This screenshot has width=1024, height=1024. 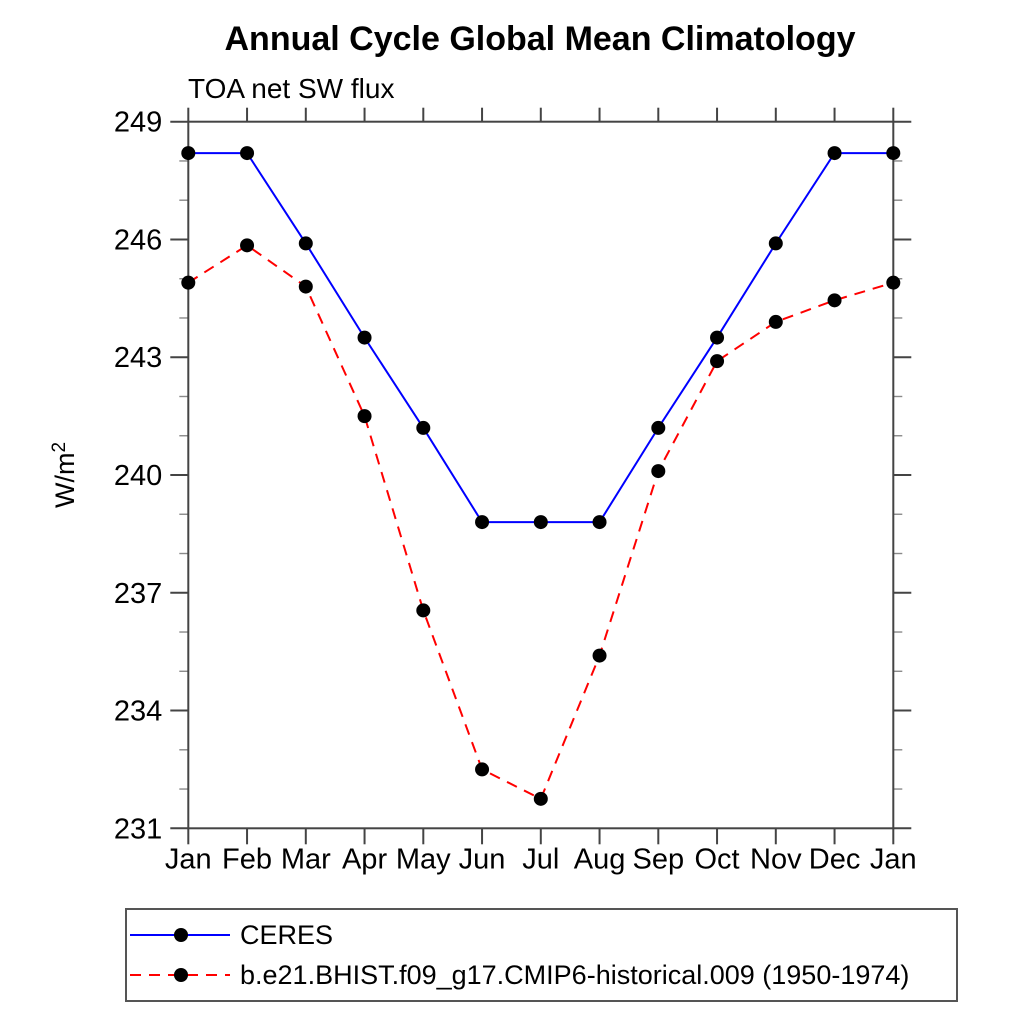 What do you see at coordinates (138, 594) in the screenshot?
I see `y-tick-label: 237` at bounding box center [138, 594].